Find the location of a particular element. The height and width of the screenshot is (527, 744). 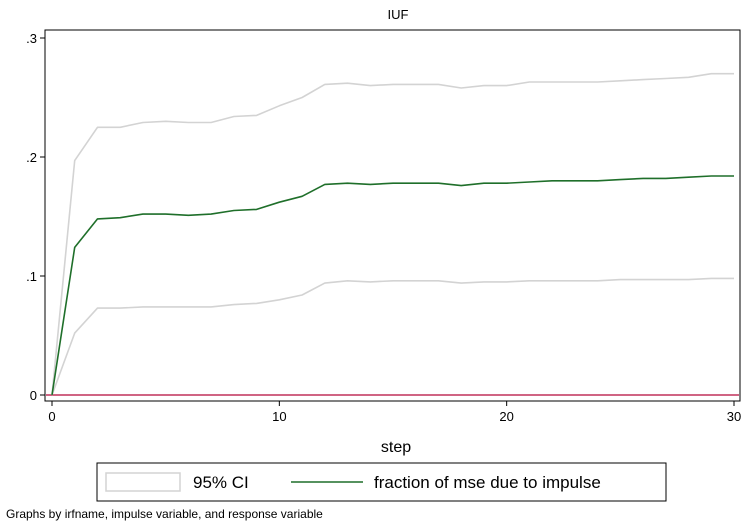

legend: 95% CI fraction of mse due to impulse is located at coordinates (381, 482).